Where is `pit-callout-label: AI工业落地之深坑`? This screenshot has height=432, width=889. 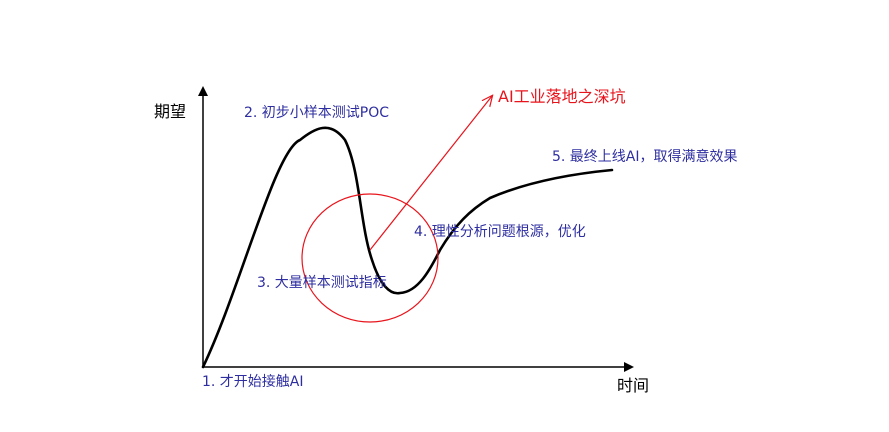
pit-callout-label: AI工业落地之深坑 is located at coordinates (562, 96).